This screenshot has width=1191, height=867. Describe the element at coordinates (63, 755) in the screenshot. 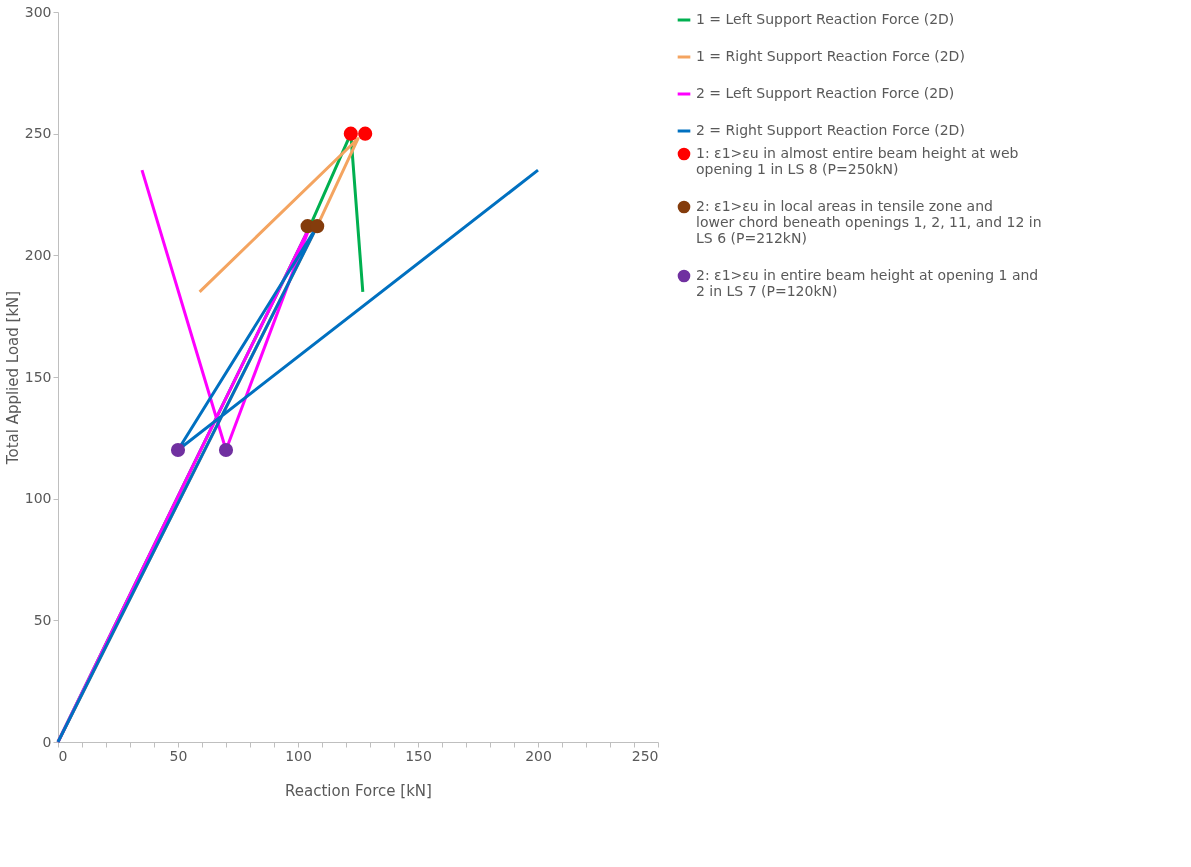

I see `x-tick-label: 0` at that location.